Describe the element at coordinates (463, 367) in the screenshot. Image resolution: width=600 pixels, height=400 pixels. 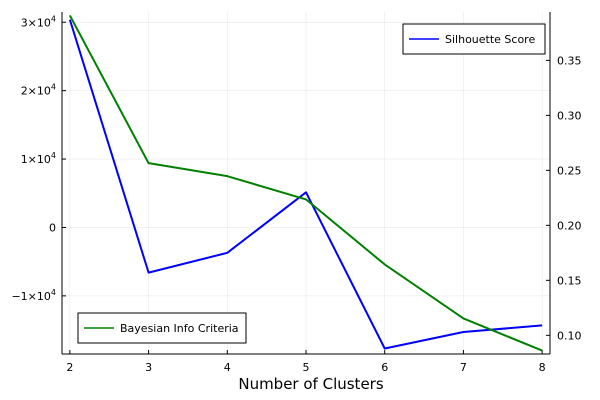
I see `x-tick-label: 7` at that location.